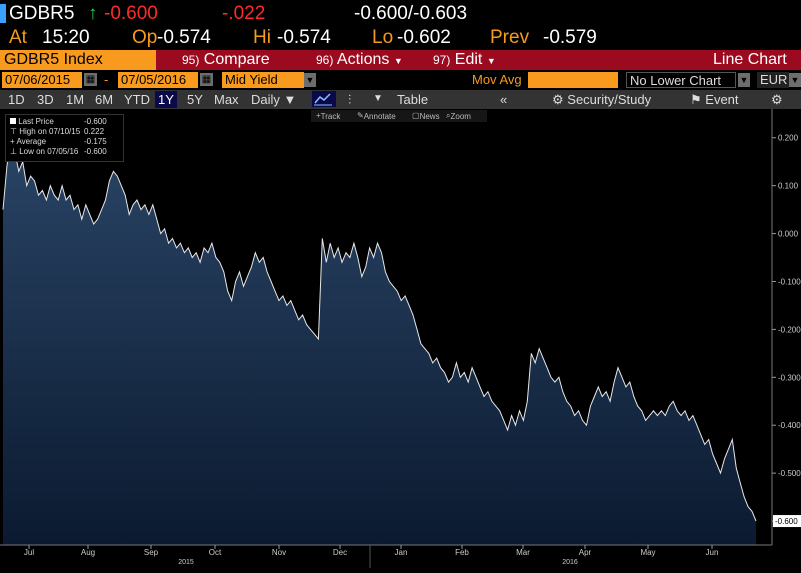 This screenshot has width=801, height=573. I want to click on bid-ask: -0.600/-0.603, so click(411, 13).